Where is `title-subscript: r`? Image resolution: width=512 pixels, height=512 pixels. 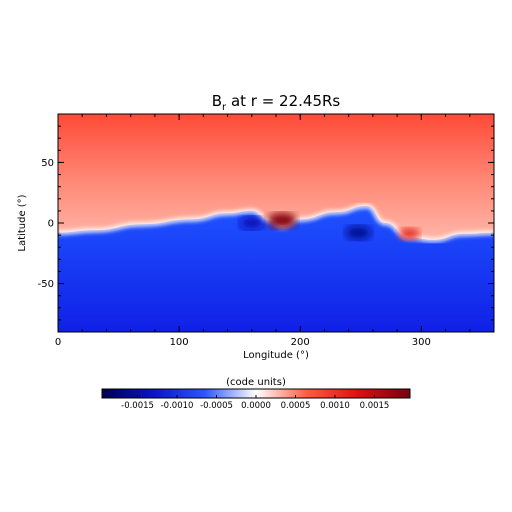 title-subscript: r is located at coordinates (224, 107).